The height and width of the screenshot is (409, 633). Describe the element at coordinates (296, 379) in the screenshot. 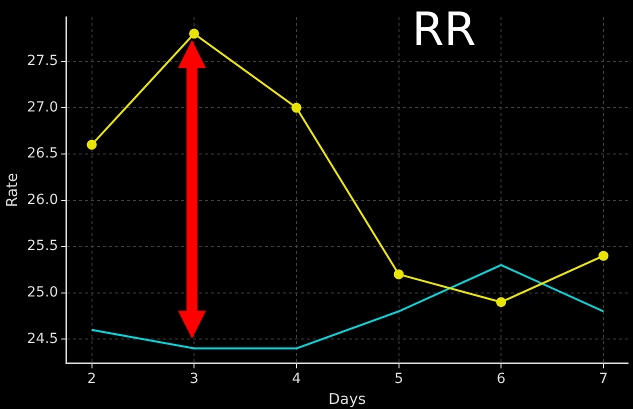

I see `x-tick-label: 4` at that location.